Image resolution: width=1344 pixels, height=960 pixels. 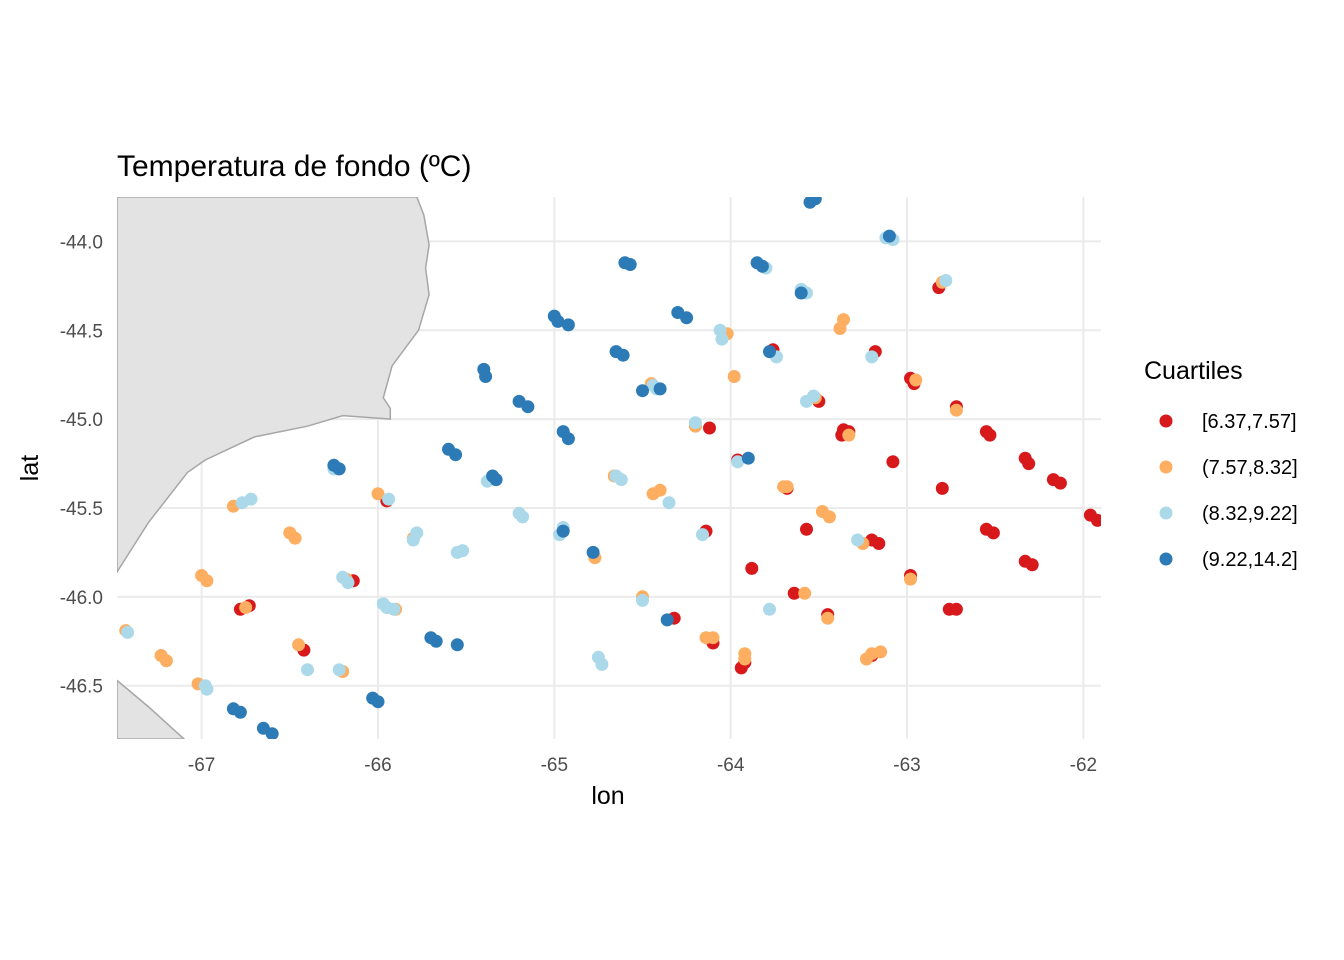 I want to click on y-axis-ticks: -44.0 -44.5 -45.0 -45.5 -46.0 -46.5, so click(x=81, y=464).